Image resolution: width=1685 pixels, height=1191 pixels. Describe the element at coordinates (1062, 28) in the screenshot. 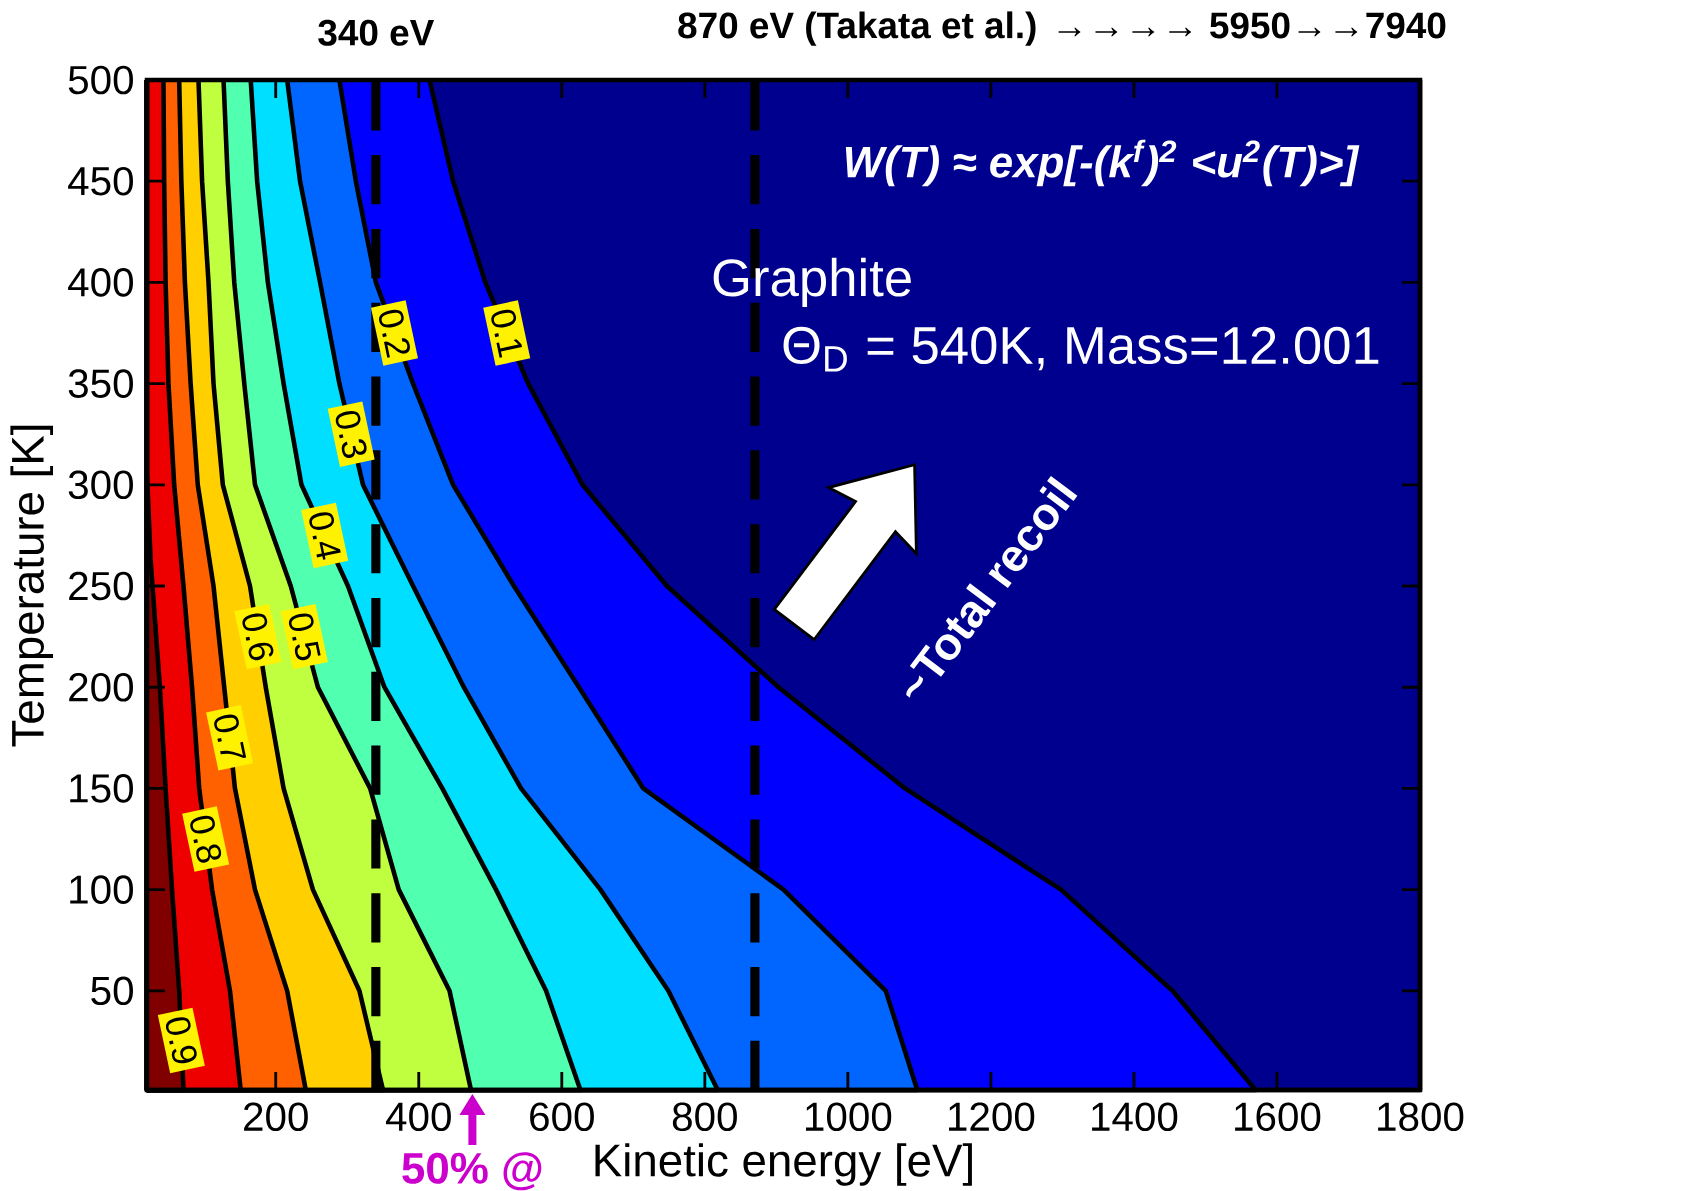

I see `ref-line-label: 870 eV (Takata et al.) →→→→ 5950→→7940` at that location.